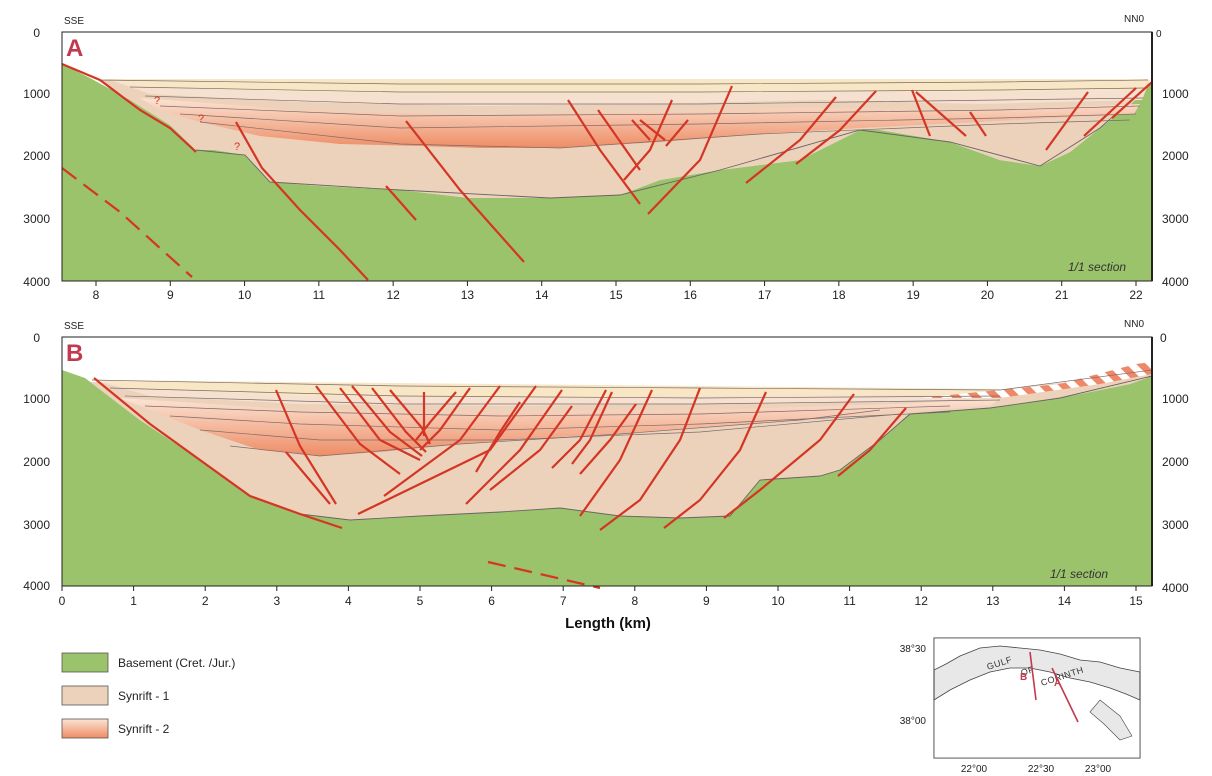 This screenshot has width=1212, height=776. I want to click on section-a-horizons, so click(626, 139).